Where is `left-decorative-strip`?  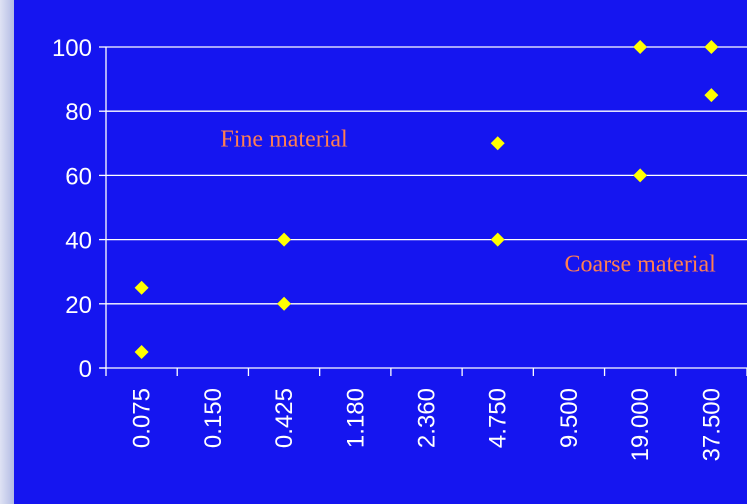 left-decorative-strip is located at coordinates (7, 252).